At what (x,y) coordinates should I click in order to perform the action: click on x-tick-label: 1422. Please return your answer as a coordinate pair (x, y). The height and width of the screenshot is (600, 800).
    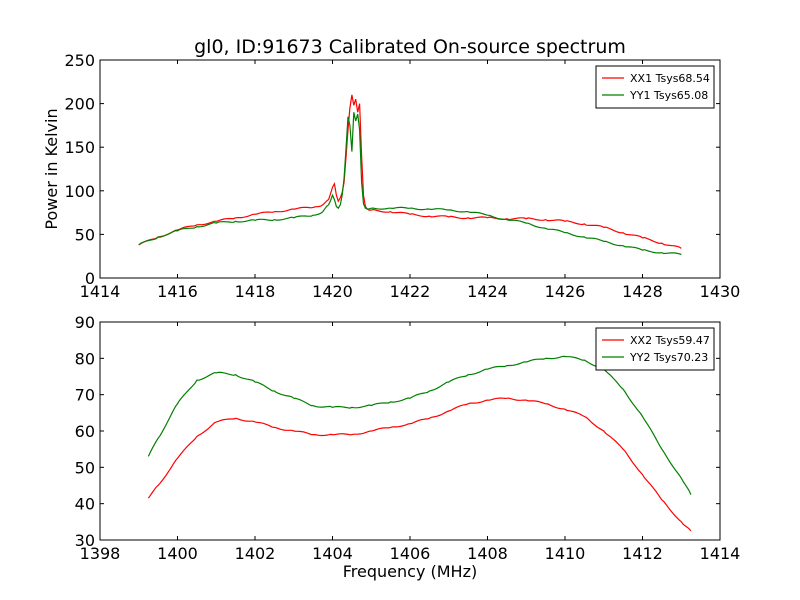
    Looking at the image, I should click on (410, 291).